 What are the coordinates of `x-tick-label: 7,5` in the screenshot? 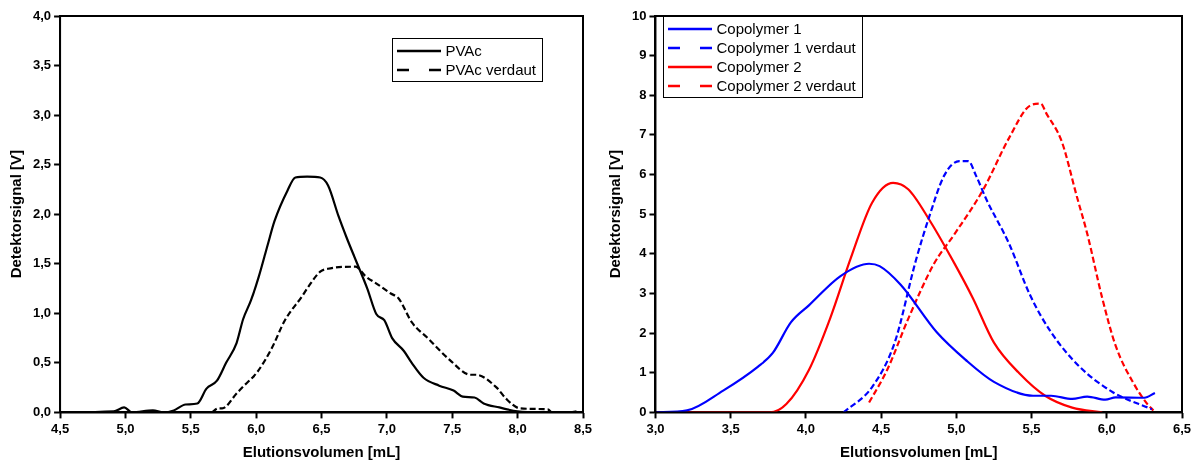 It's located at (452, 428).